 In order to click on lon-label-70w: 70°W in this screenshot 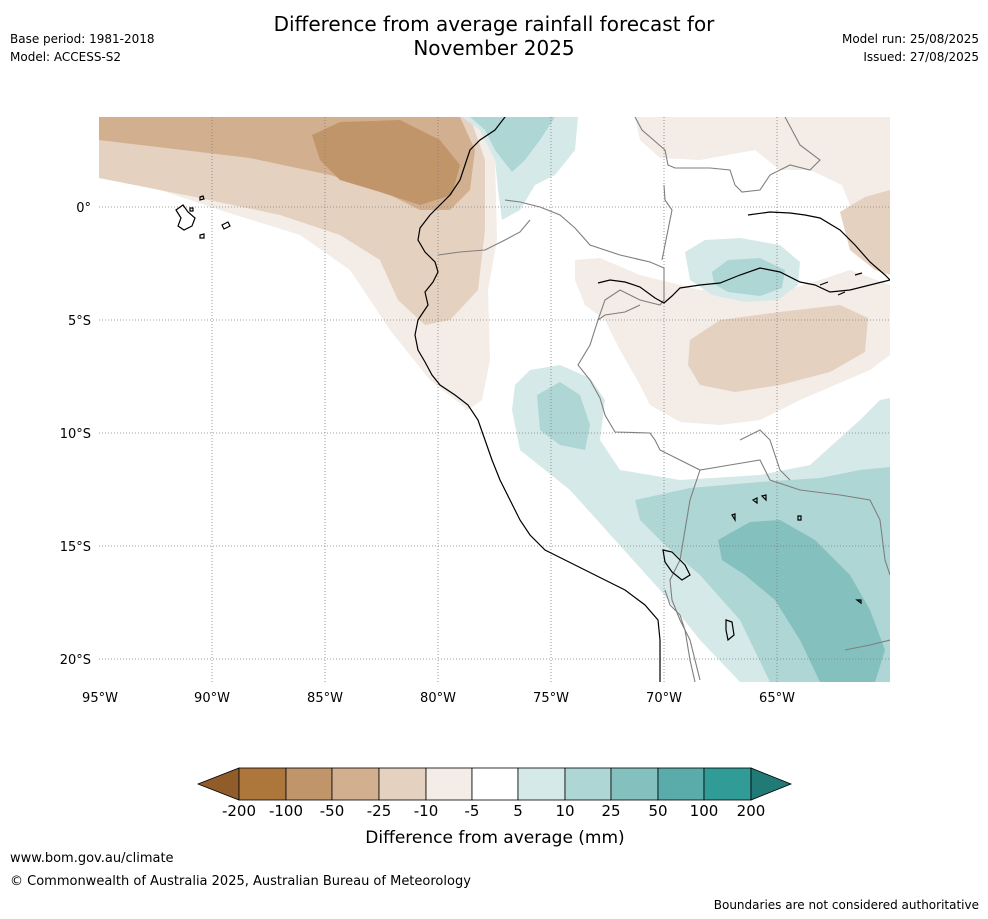, I will do `click(664, 698)`.